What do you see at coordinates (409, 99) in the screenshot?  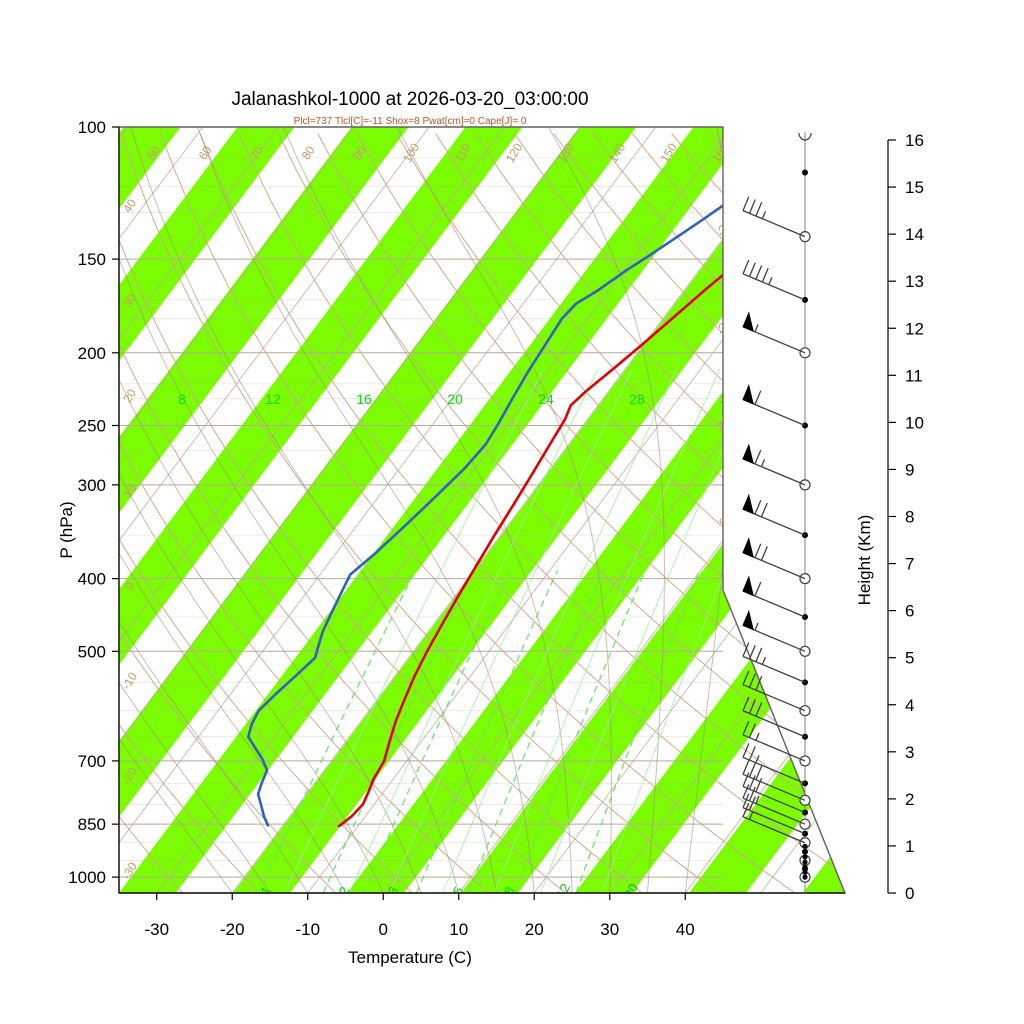 I see `page-title: Jalanashkol-1000 at 2026-03-20_03:00:00` at bounding box center [409, 99].